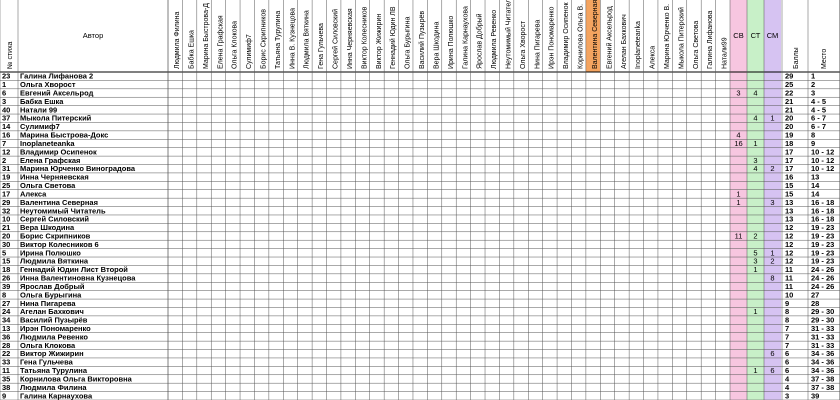 The width and height of the screenshot is (840, 400). I want to click on author-name: Инна Черняевская, so click(54, 177).